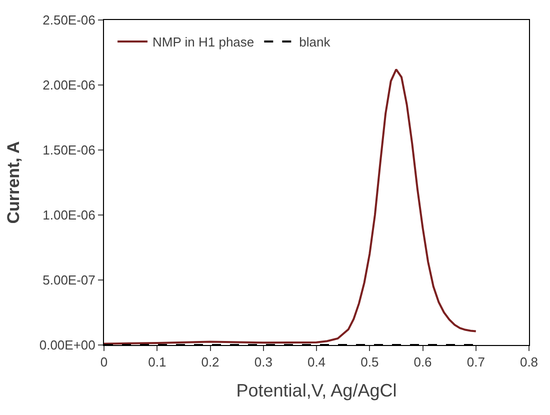  What do you see at coordinates (423, 362) in the screenshot?
I see `x-tick-label: 0.6` at bounding box center [423, 362].